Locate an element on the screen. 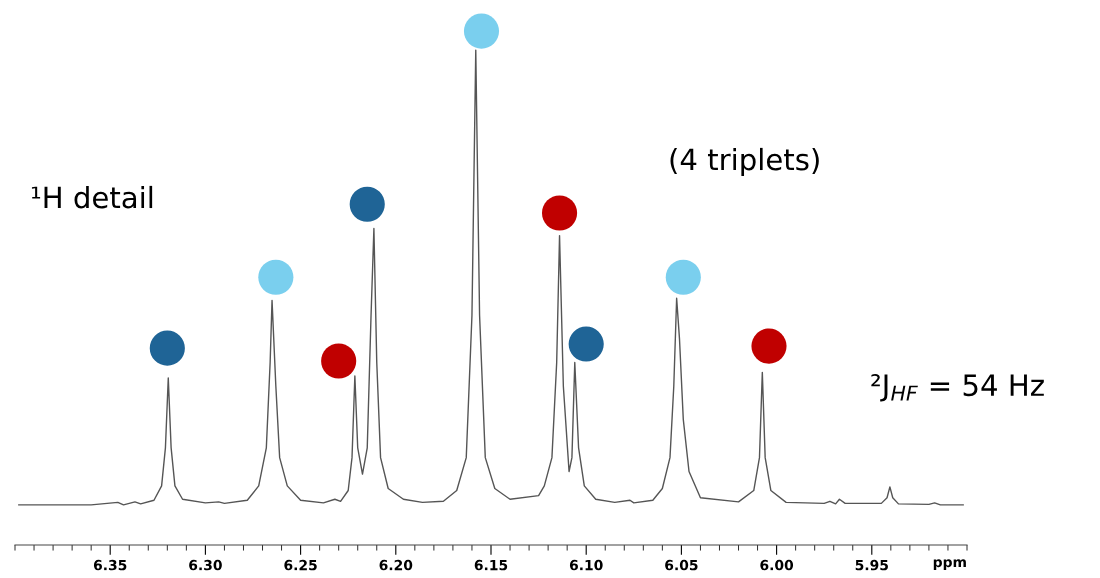 The image size is (1100, 578). x-tick-label: 6.30 is located at coordinates (205, 565).